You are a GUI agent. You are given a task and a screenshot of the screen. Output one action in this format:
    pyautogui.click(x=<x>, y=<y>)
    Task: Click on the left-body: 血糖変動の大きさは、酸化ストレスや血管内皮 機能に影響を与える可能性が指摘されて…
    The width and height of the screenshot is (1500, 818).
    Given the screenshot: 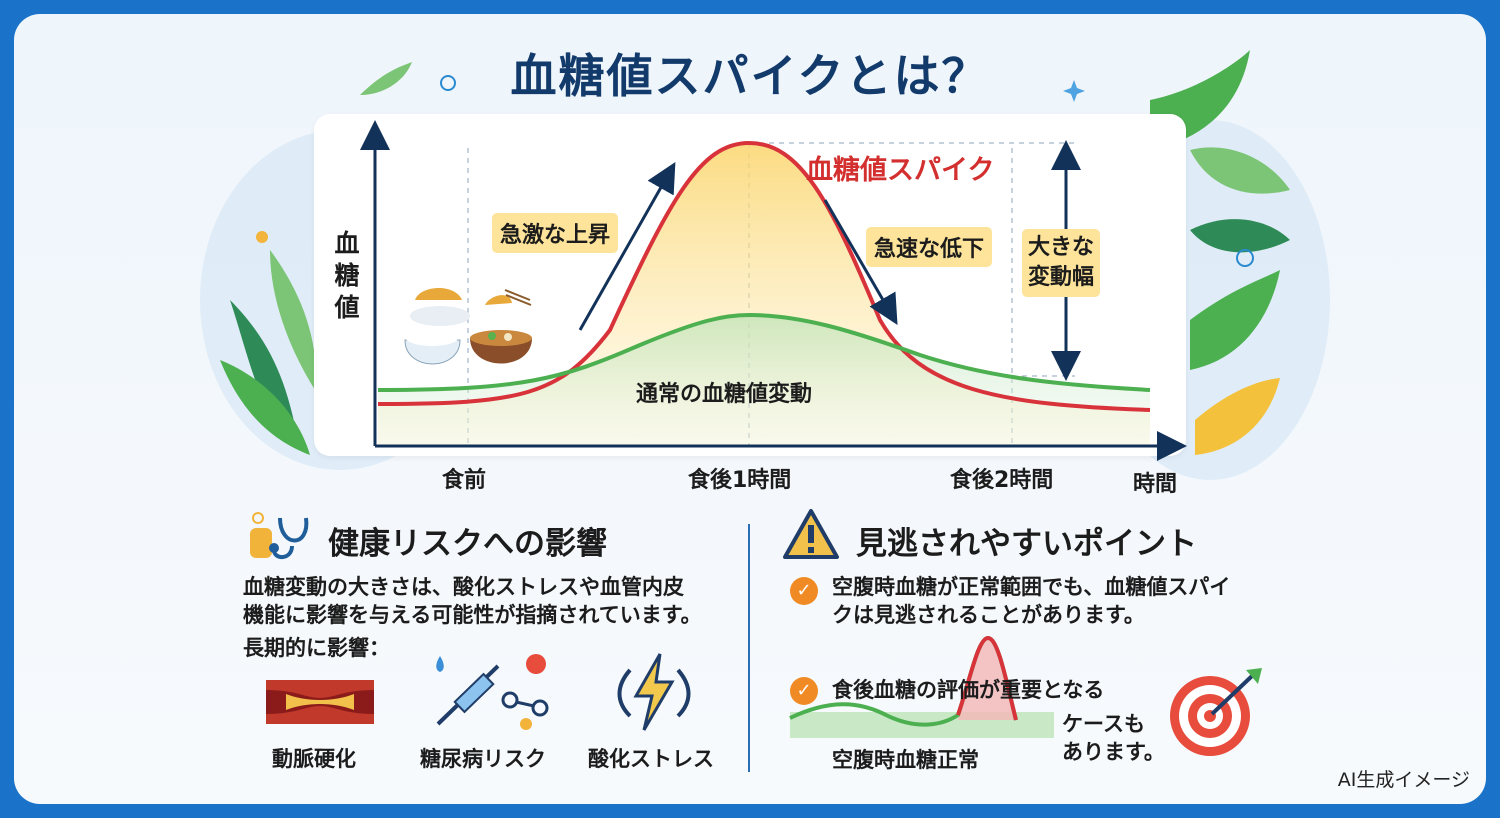 What is the action you would take?
    pyautogui.click(x=472, y=601)
    